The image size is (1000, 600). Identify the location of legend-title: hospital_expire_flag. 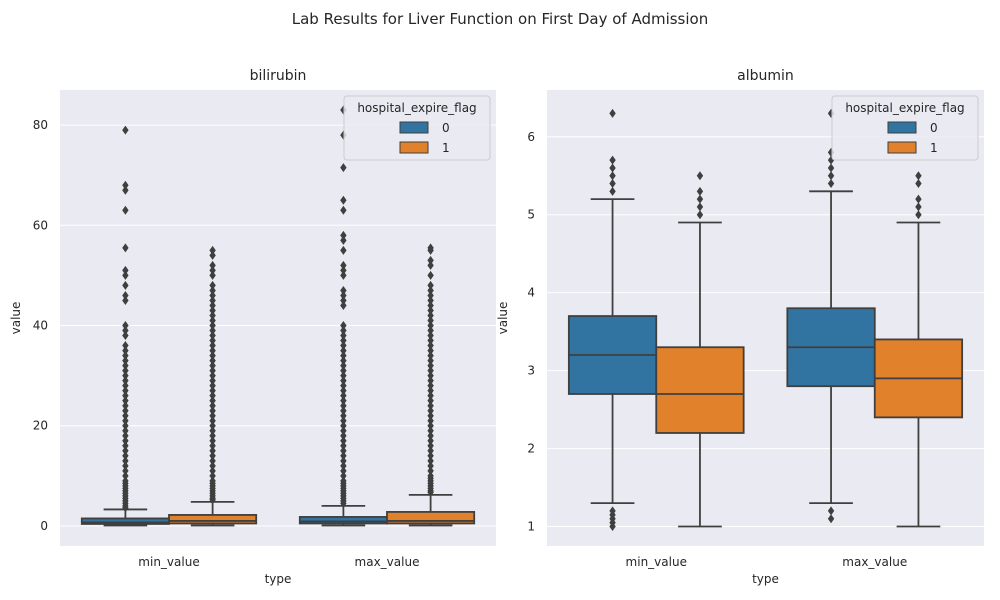
(416, 108).